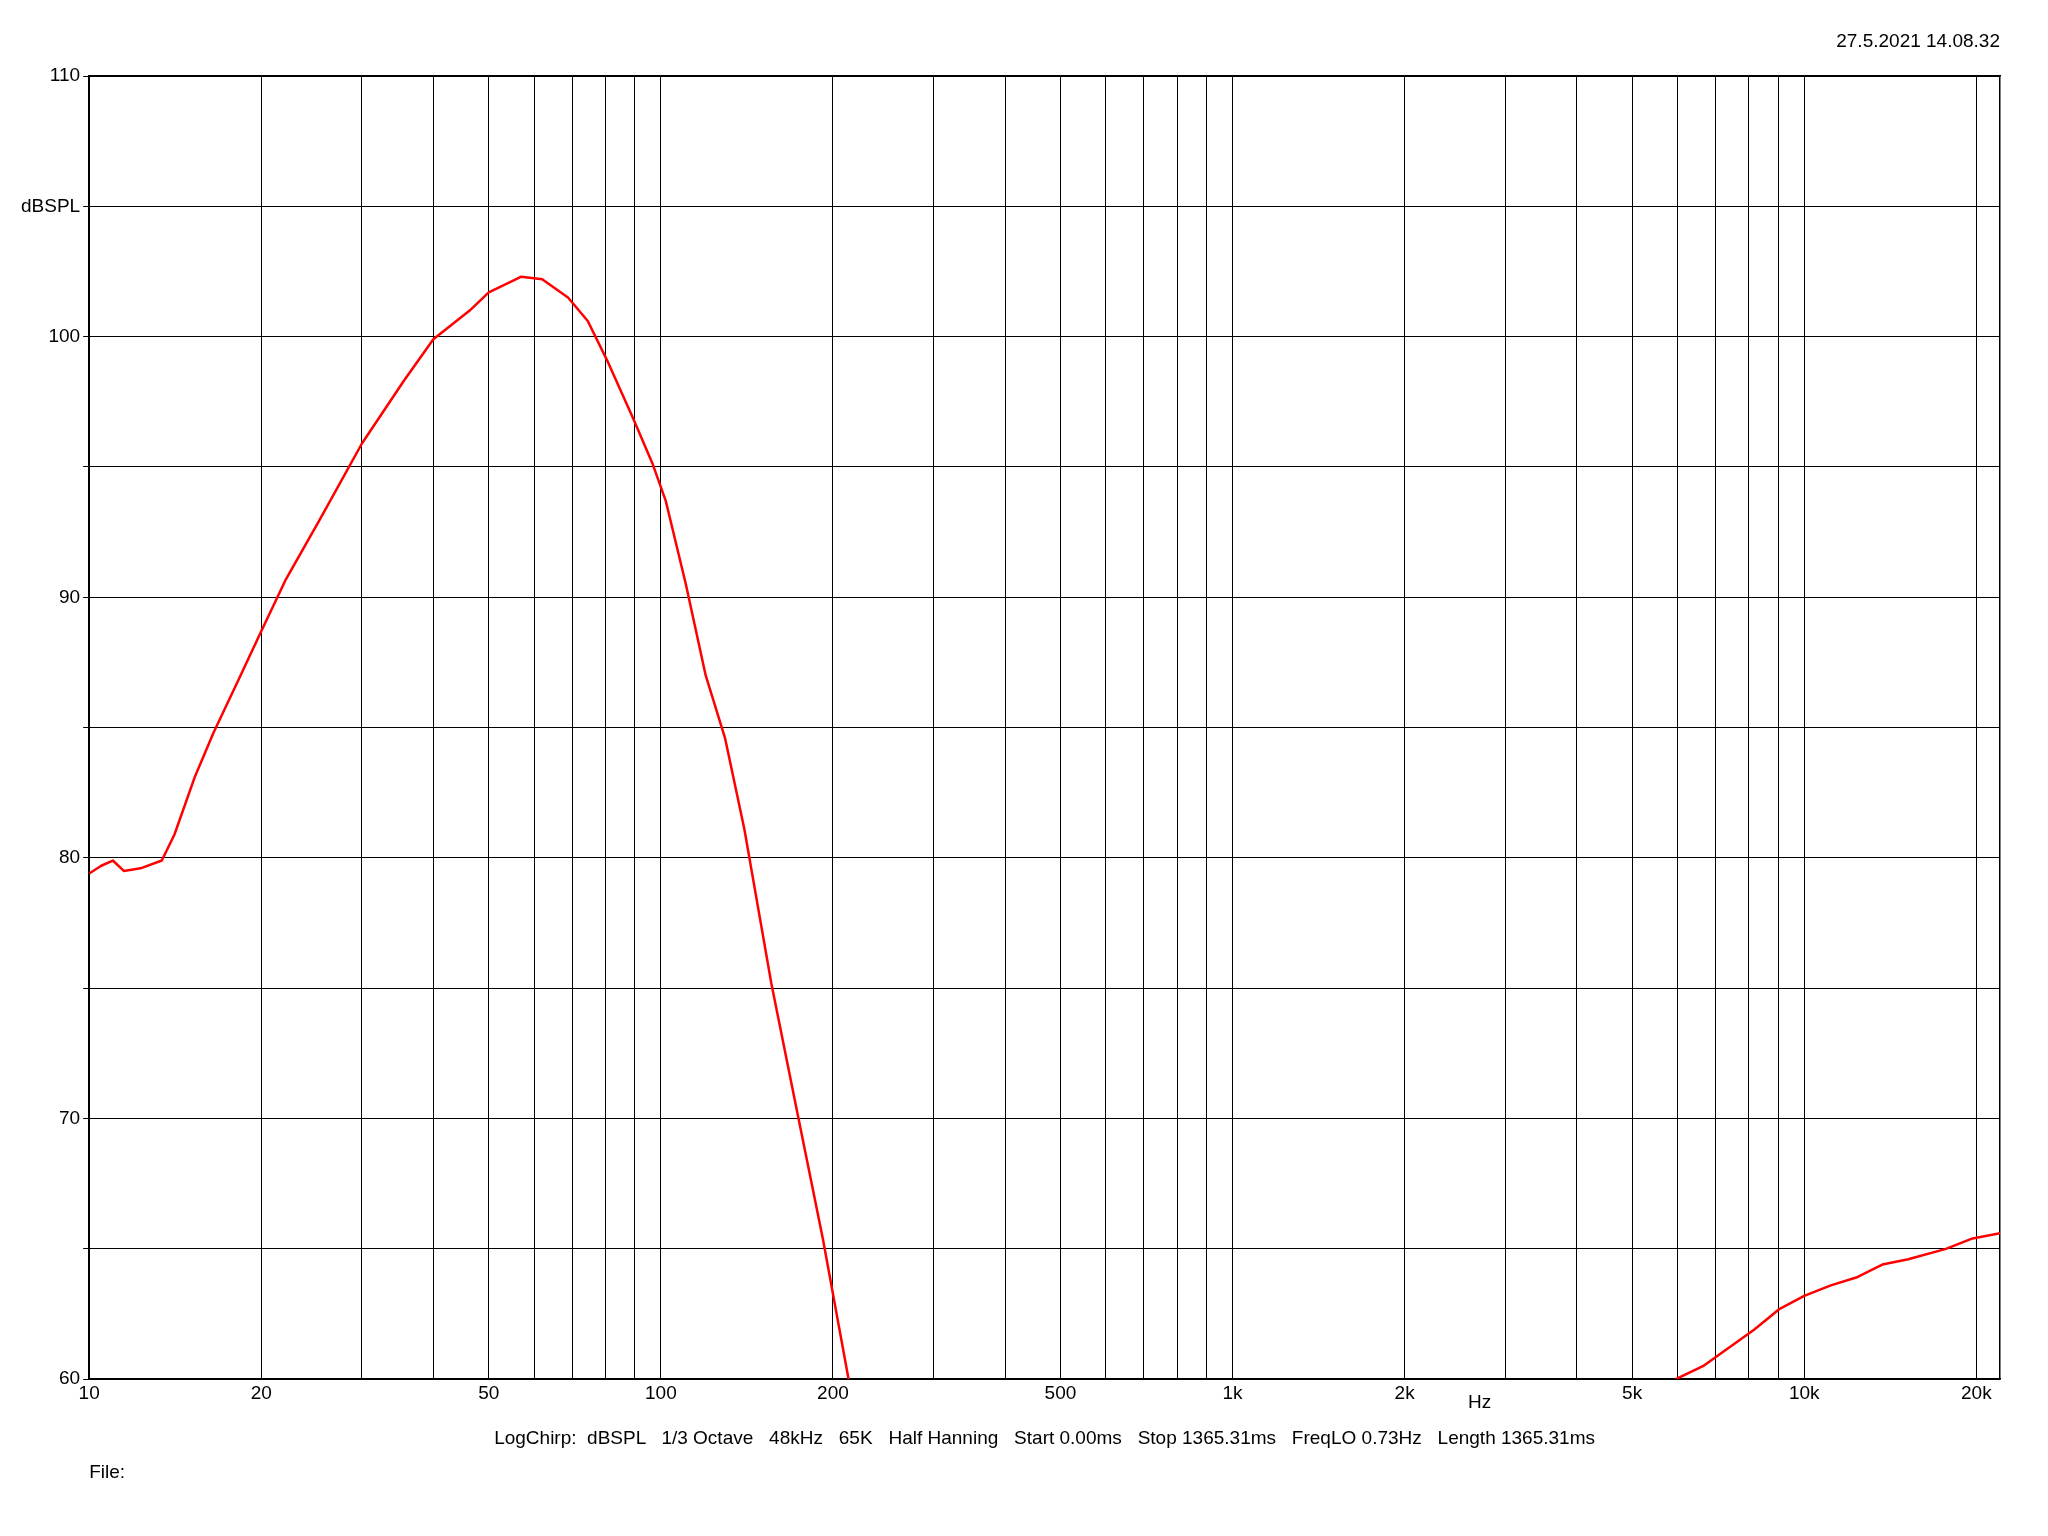 This screenshot has width=2048, height=1536. I want to click on x-tick-label: 500, so click(1060, 1392).